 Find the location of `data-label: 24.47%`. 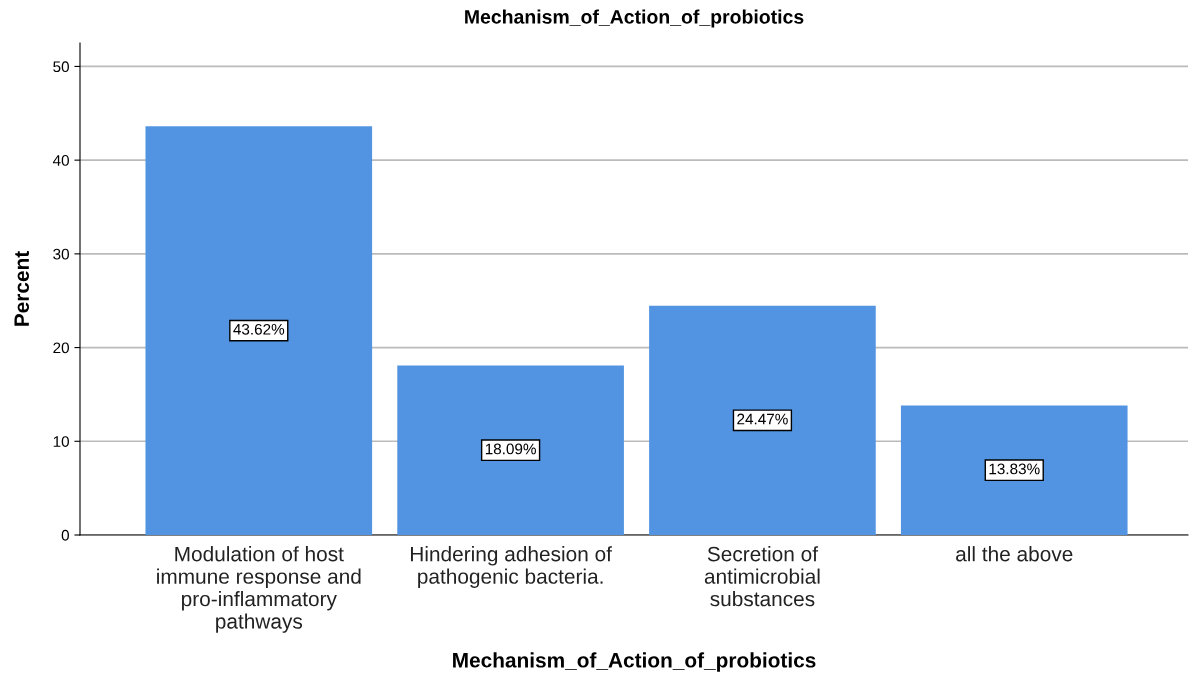

data-label: 24.47% is located at coordinates (762, 419).